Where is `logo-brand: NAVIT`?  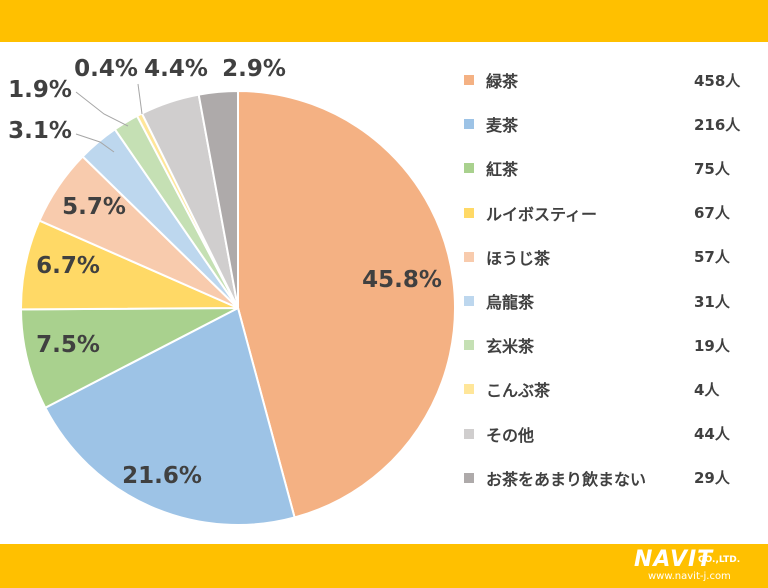
logo-brand: NAVIT is located at coordinates (674, 559).